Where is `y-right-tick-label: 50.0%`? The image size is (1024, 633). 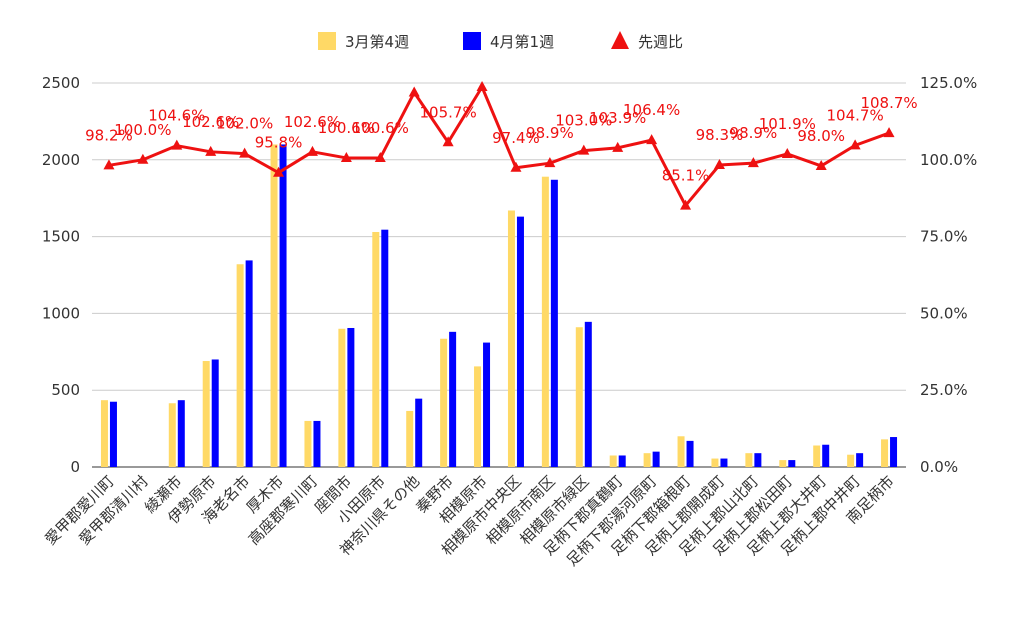
y-right-tick-label: 50.0% is located at coordinates (944, 313).